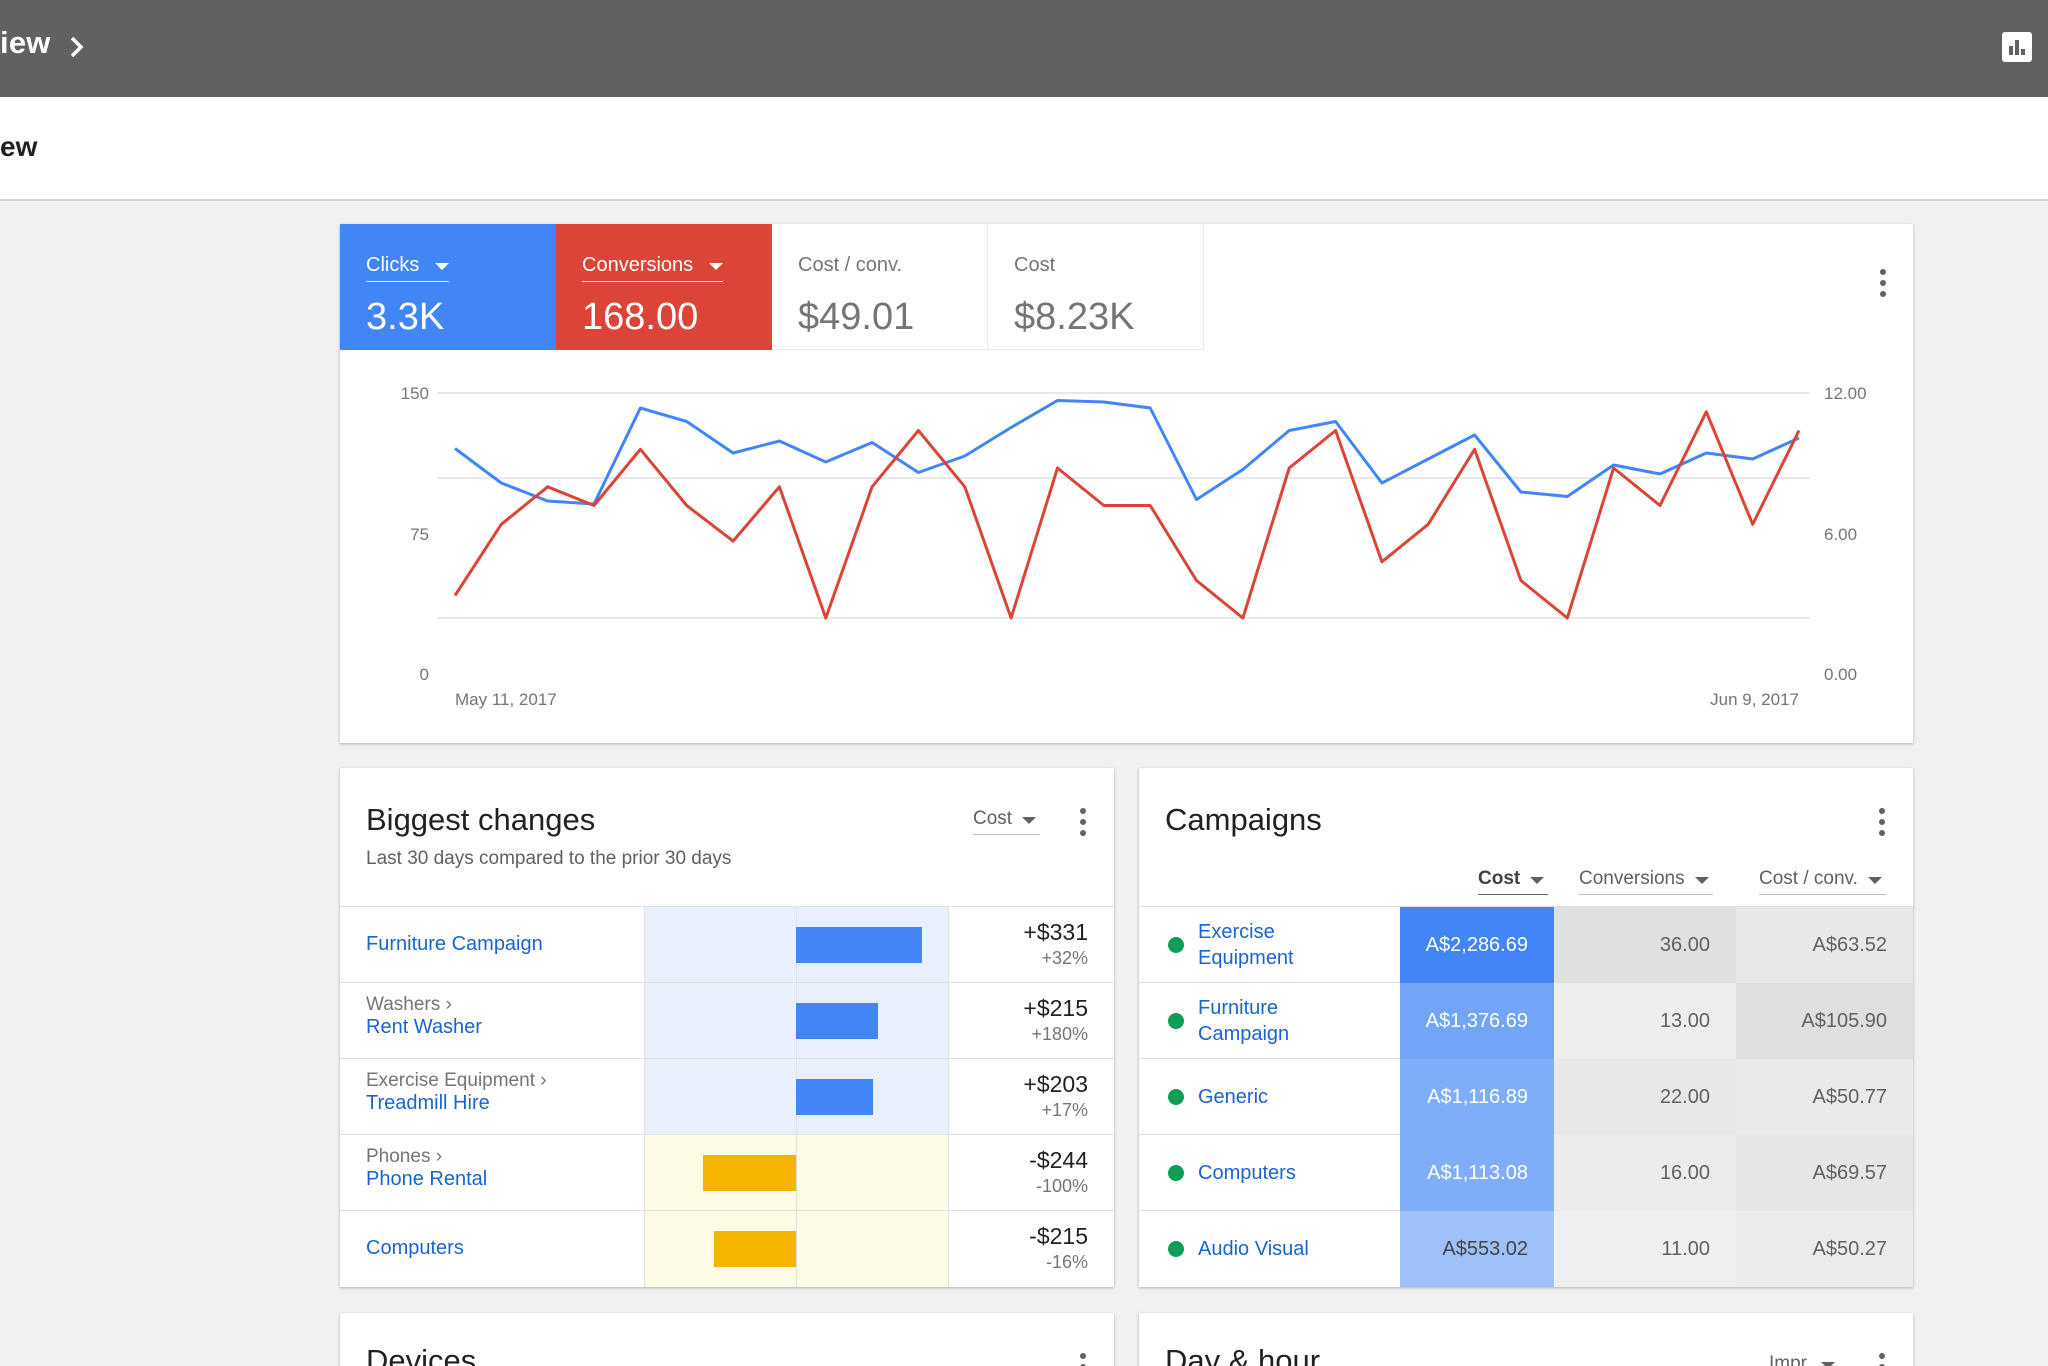 The height and width of the screenshot is (1366, 2048). I want to click on card-title: Campaigns, so click(1243, 819).